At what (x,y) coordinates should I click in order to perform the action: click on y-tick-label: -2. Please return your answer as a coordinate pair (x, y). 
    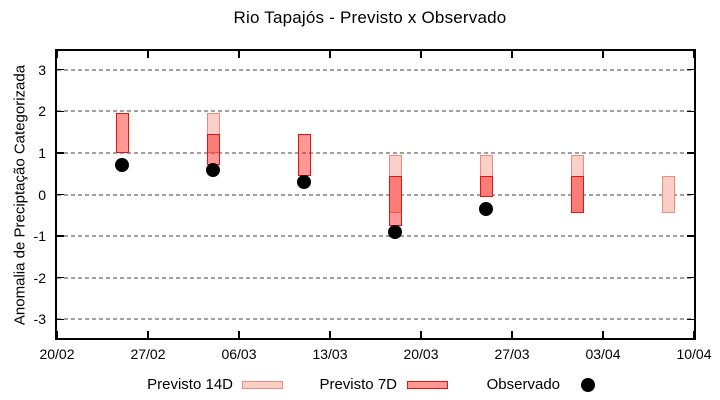
    Looking at the image, I should click on (39, 277).